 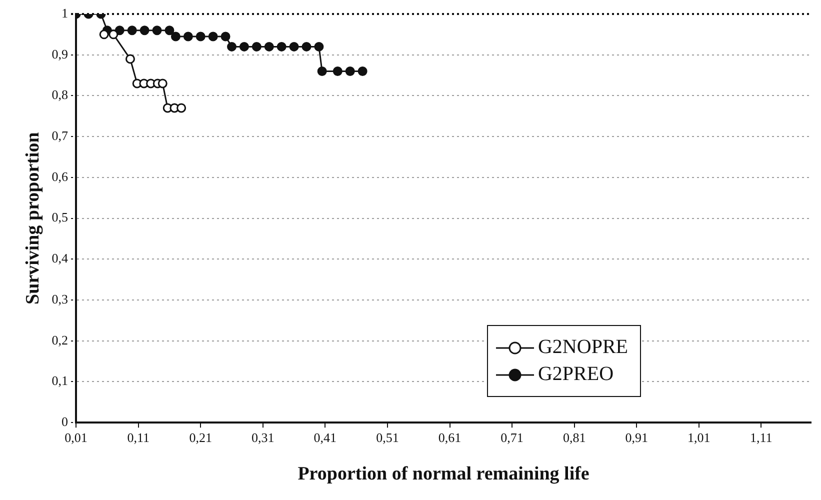 I want to click on y-tick-label: 0,2, so click(x=60, y=340).